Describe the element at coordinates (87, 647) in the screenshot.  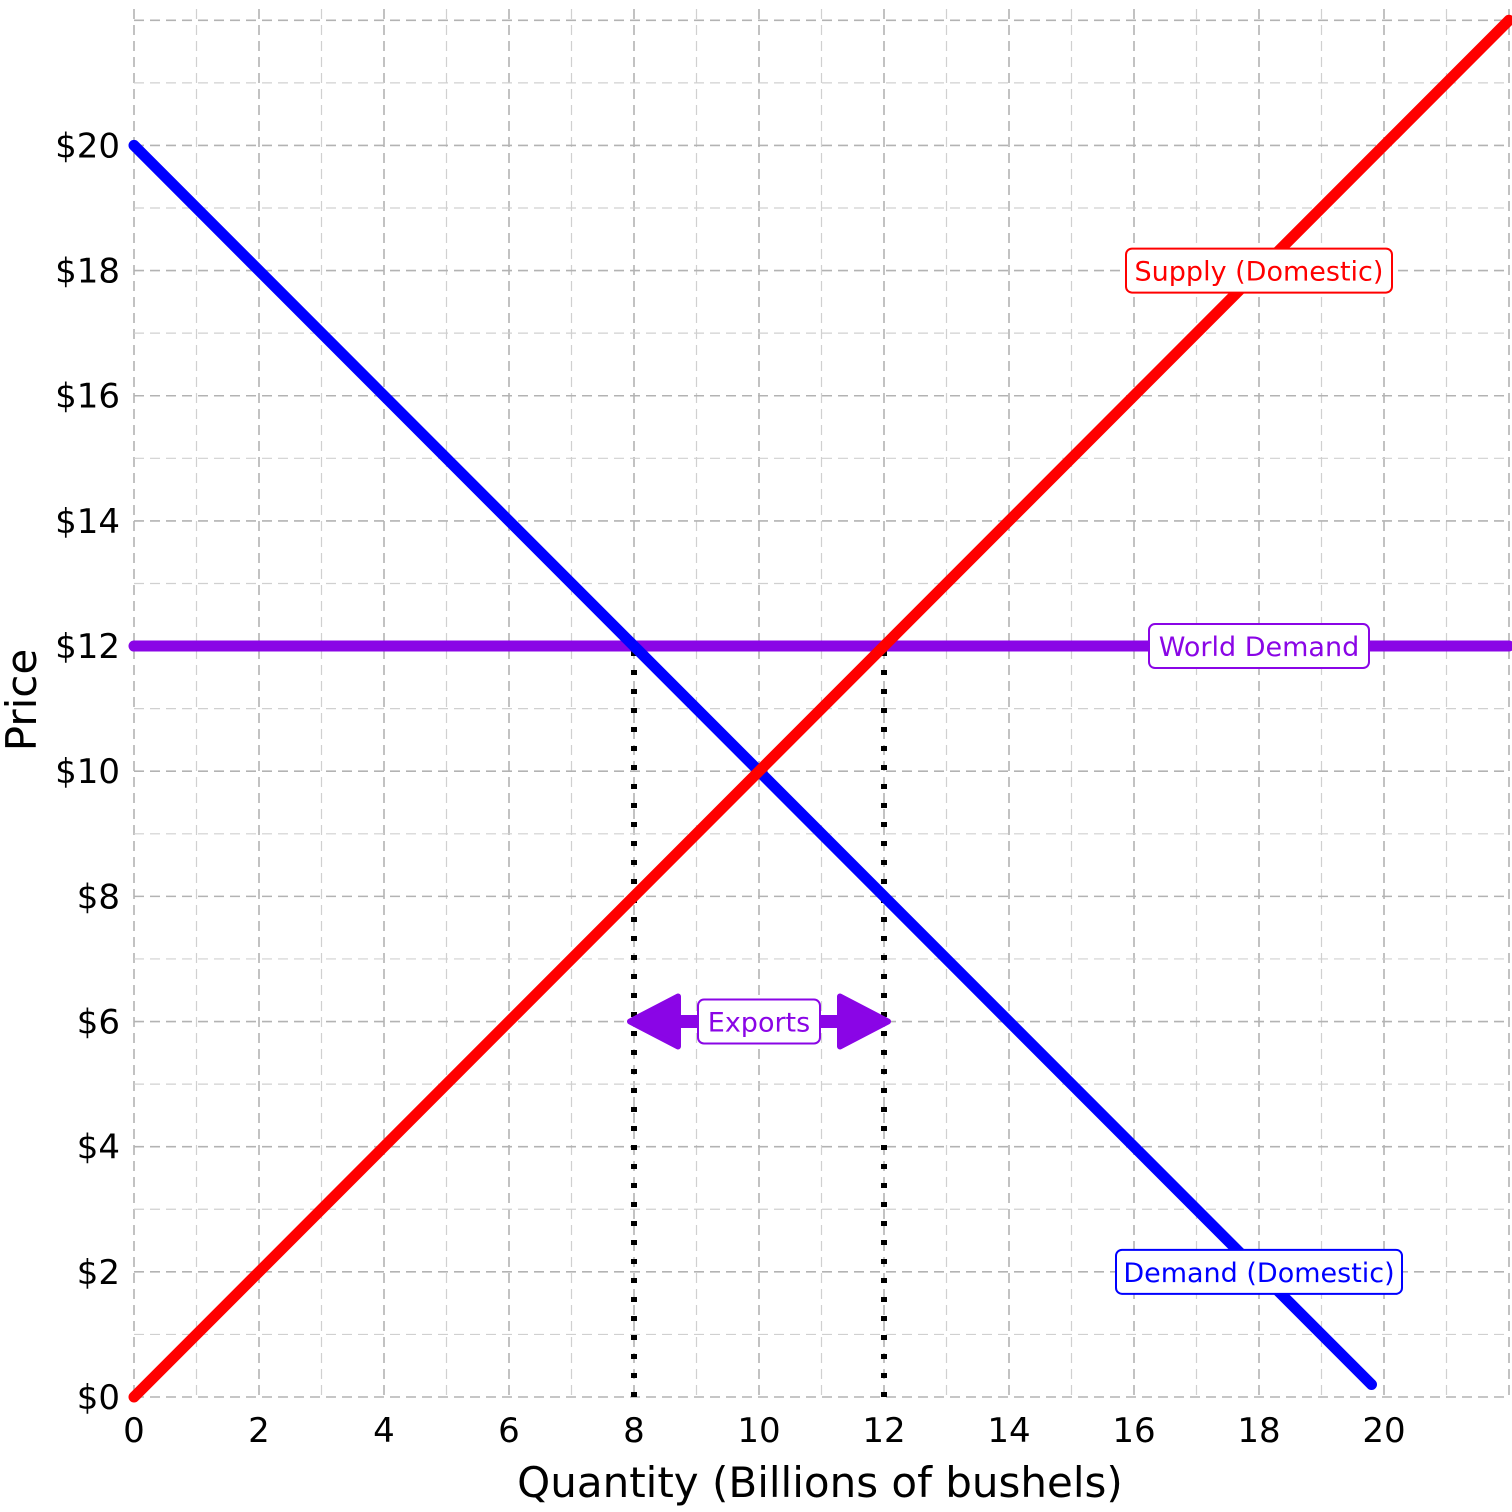
I see `y-tick-label: $12` at that location.